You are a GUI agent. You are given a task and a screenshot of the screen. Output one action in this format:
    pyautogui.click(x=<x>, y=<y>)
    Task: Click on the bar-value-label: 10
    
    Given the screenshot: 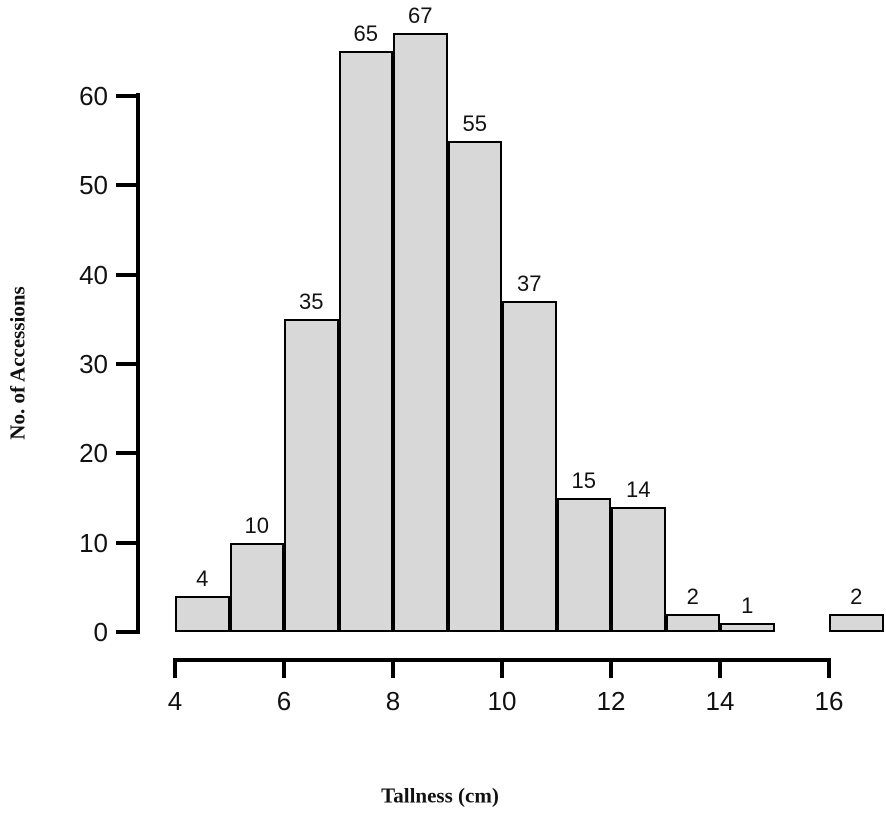 What is the action you would take?
    pyautogui.click(x=256, y=525)
    